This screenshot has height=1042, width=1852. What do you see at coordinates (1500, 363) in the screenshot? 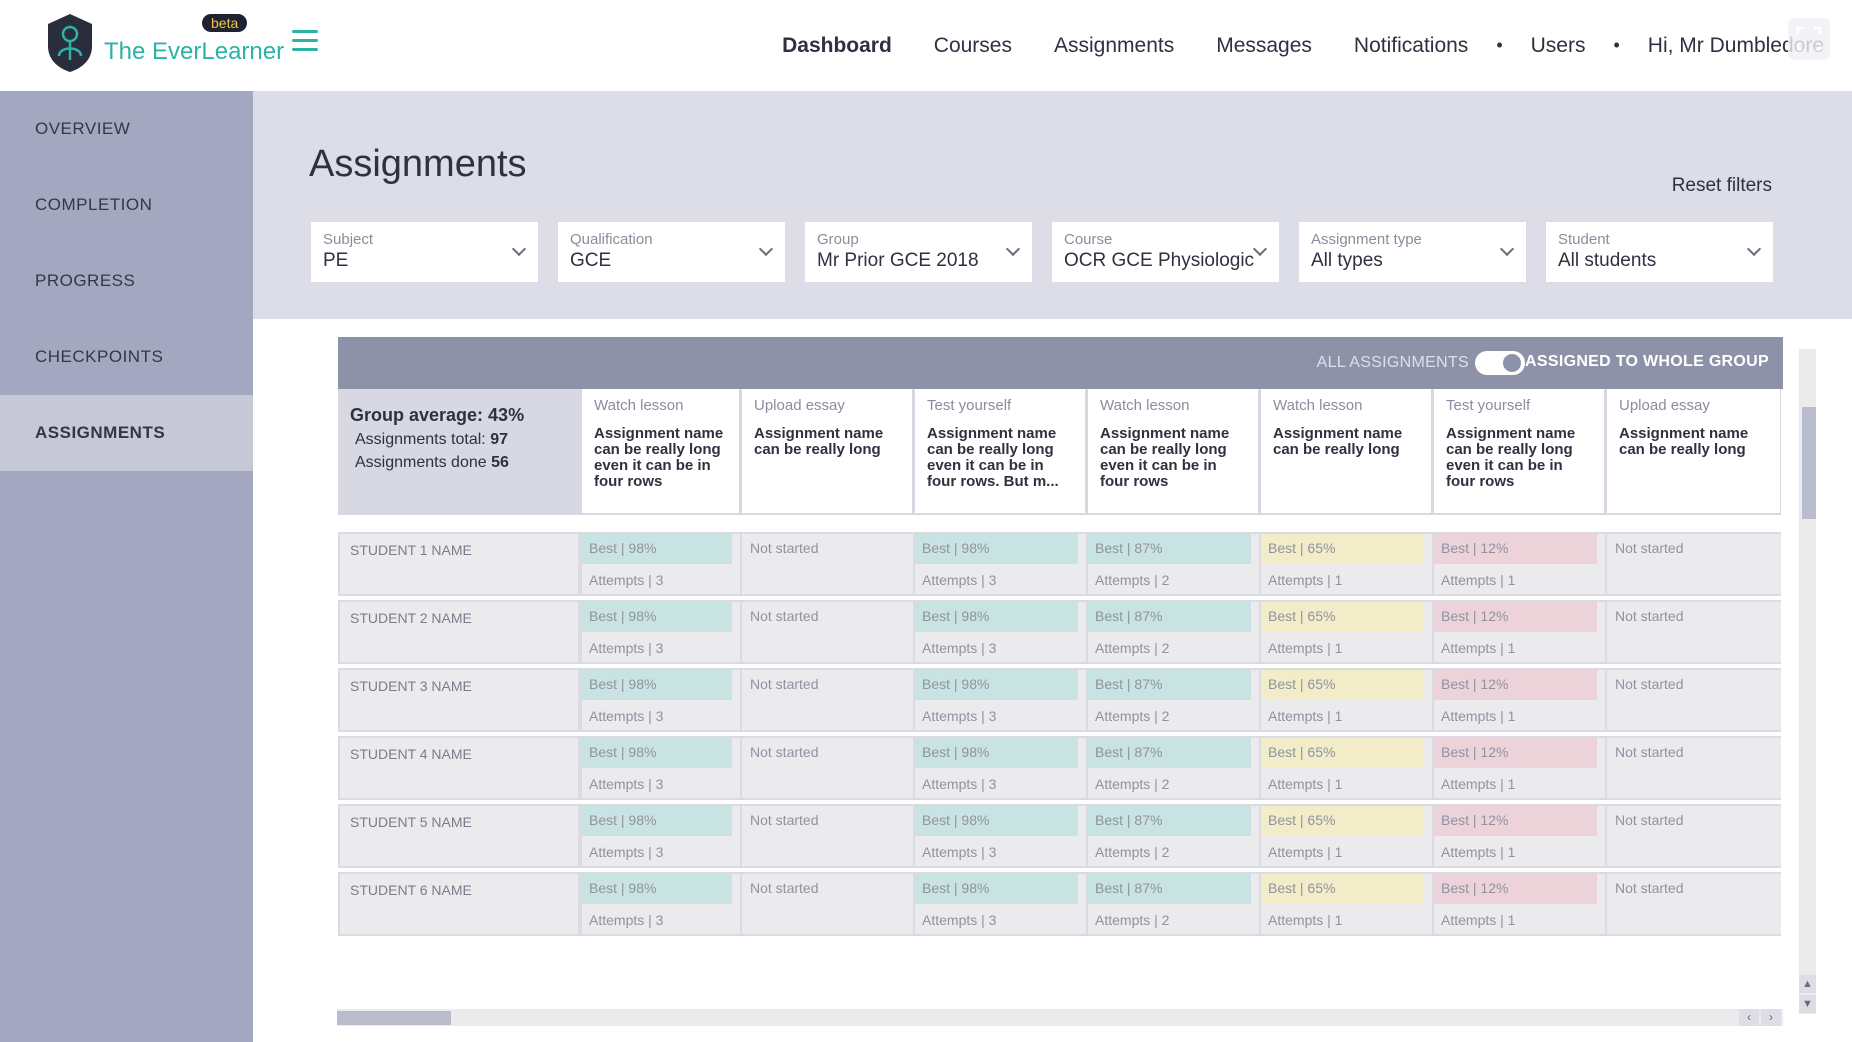
I see `assignment-scope-toggle` at bounding box center [1500, 363].